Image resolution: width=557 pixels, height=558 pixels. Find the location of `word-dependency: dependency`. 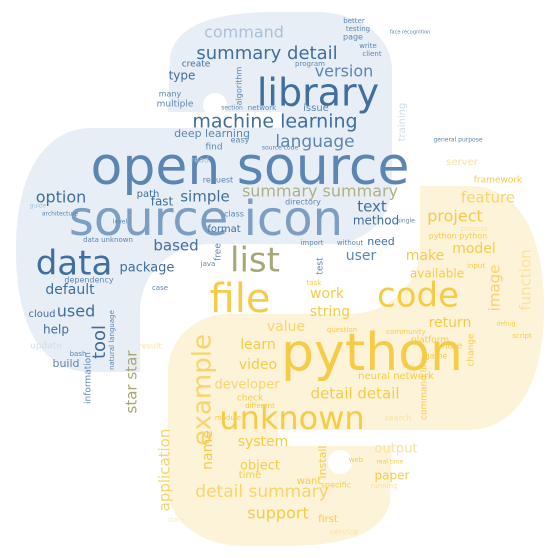

word-dependency: dependency is located at coordinates (89, 280).